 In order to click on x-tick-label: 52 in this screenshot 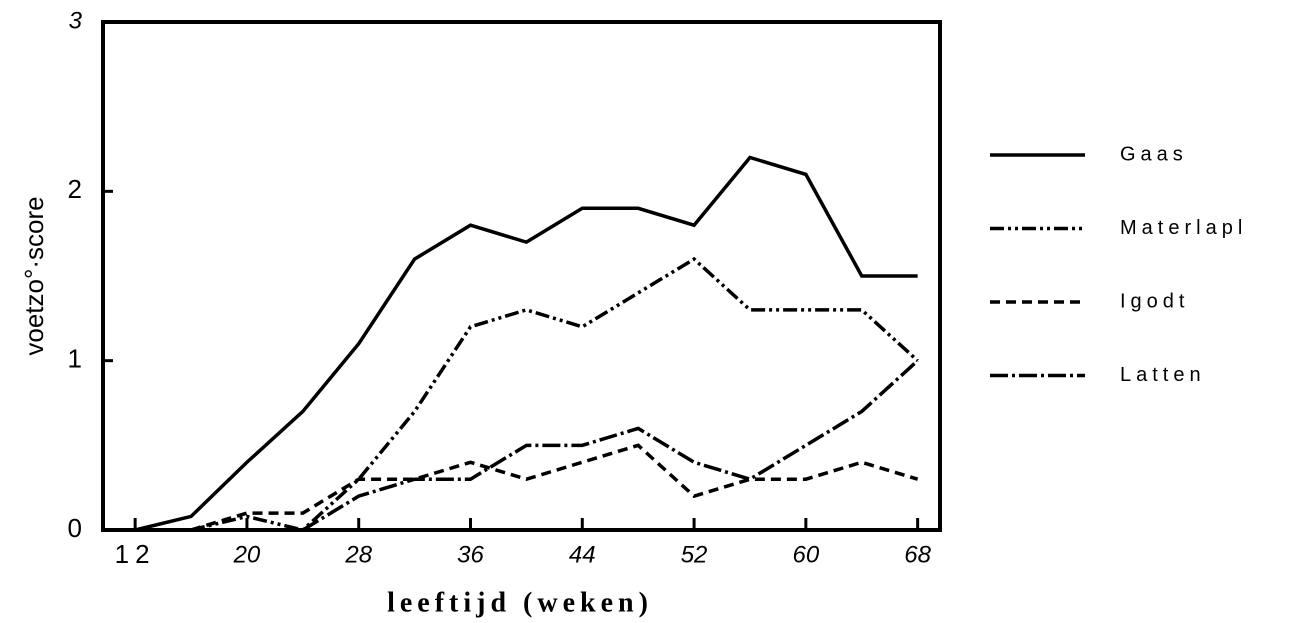, I will do `click(694, 554)`.